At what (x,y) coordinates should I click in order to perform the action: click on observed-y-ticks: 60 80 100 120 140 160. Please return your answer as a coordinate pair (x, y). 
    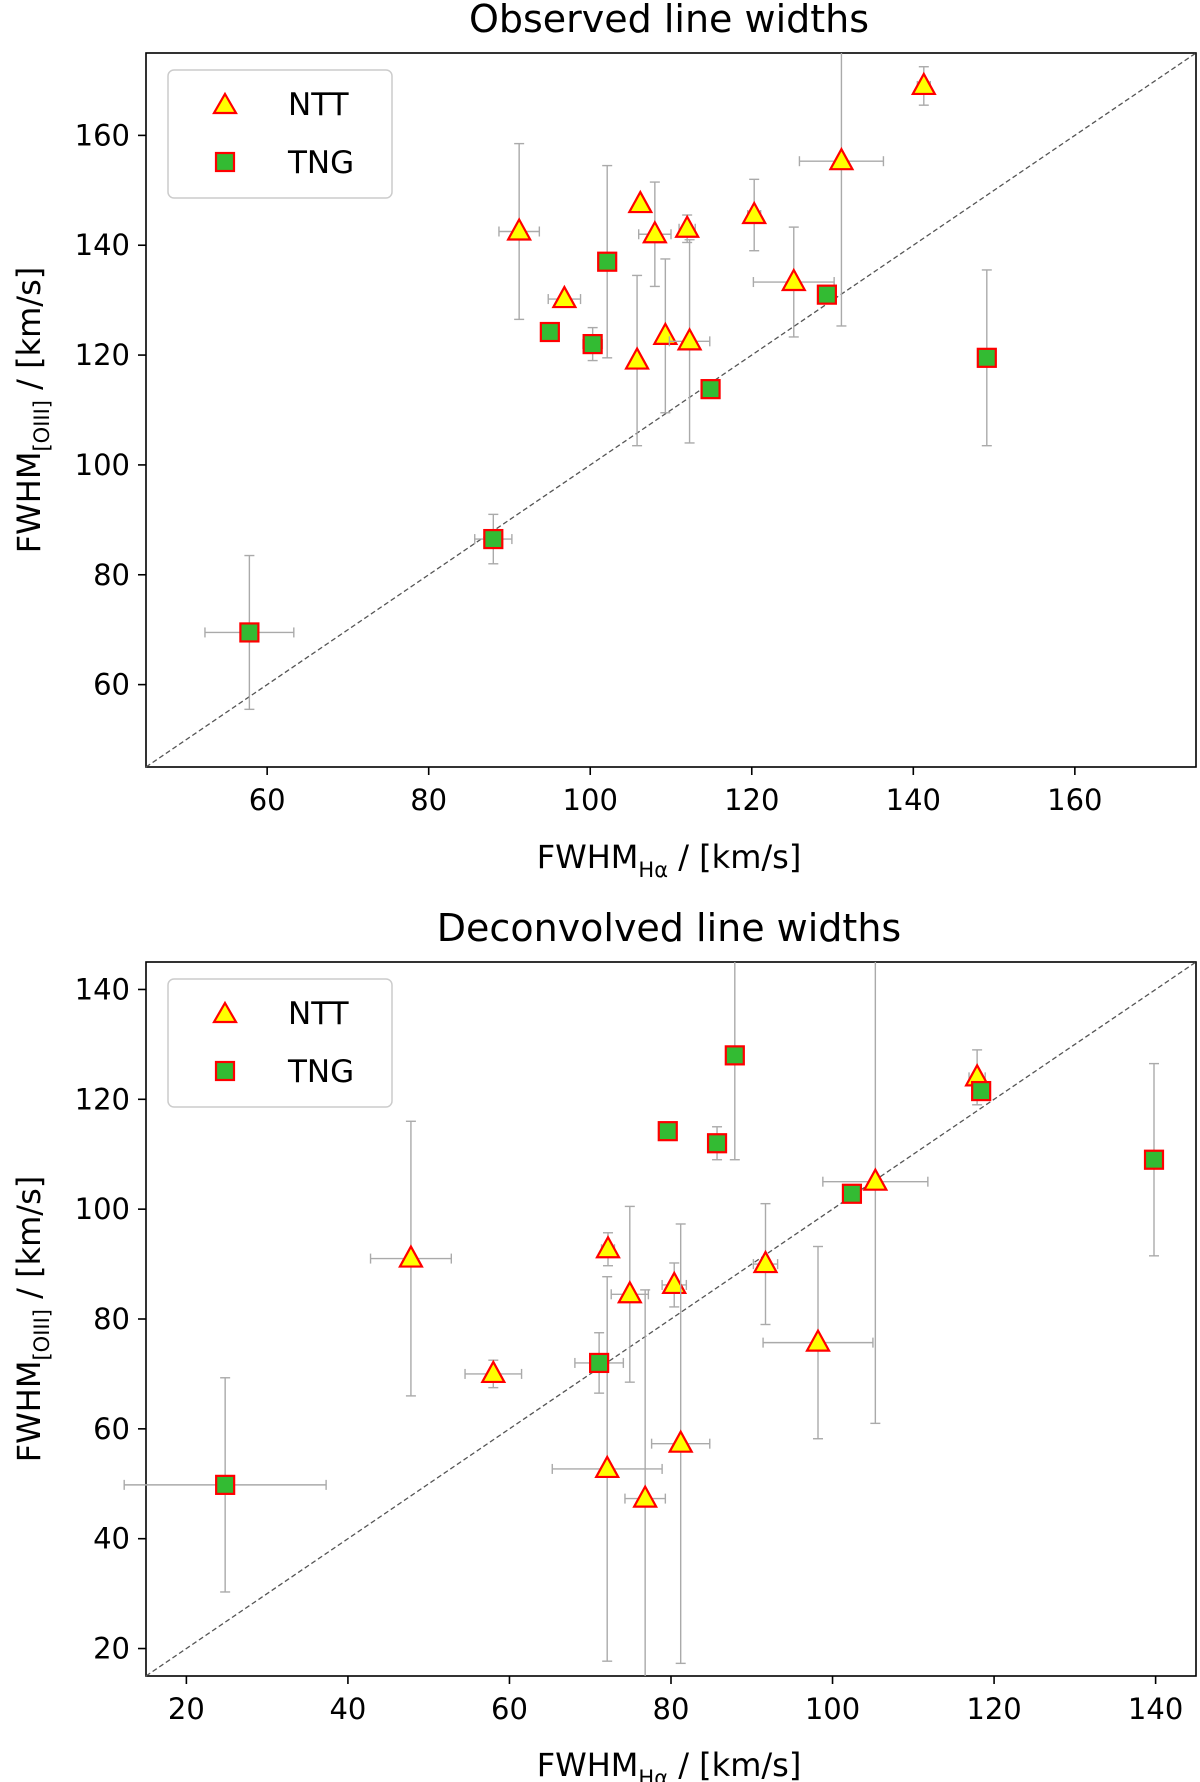
    Looking at the image, I should click on (110, 410).